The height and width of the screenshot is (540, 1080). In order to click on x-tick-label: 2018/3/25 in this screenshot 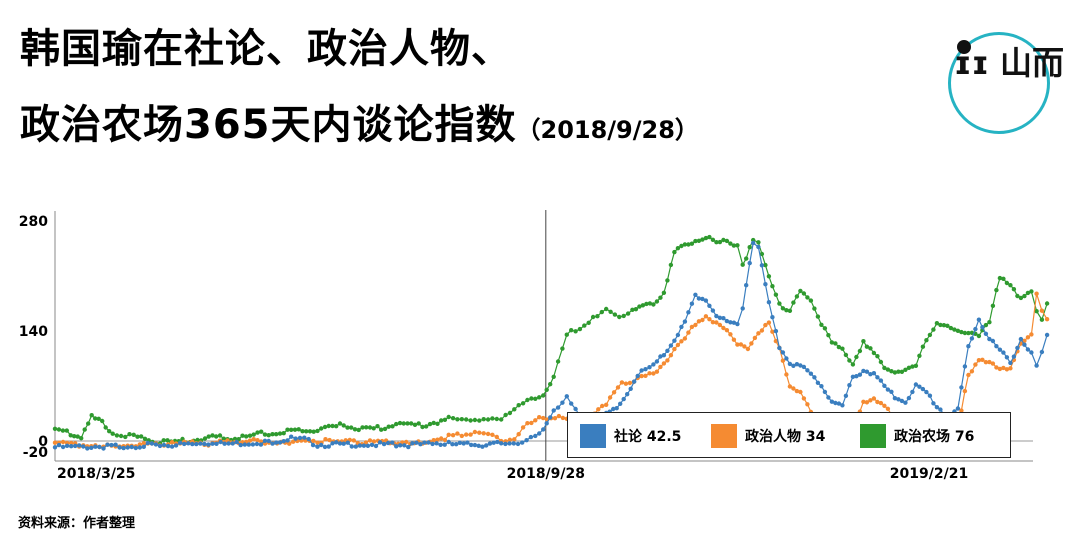, I will do `click(96, 474)`.